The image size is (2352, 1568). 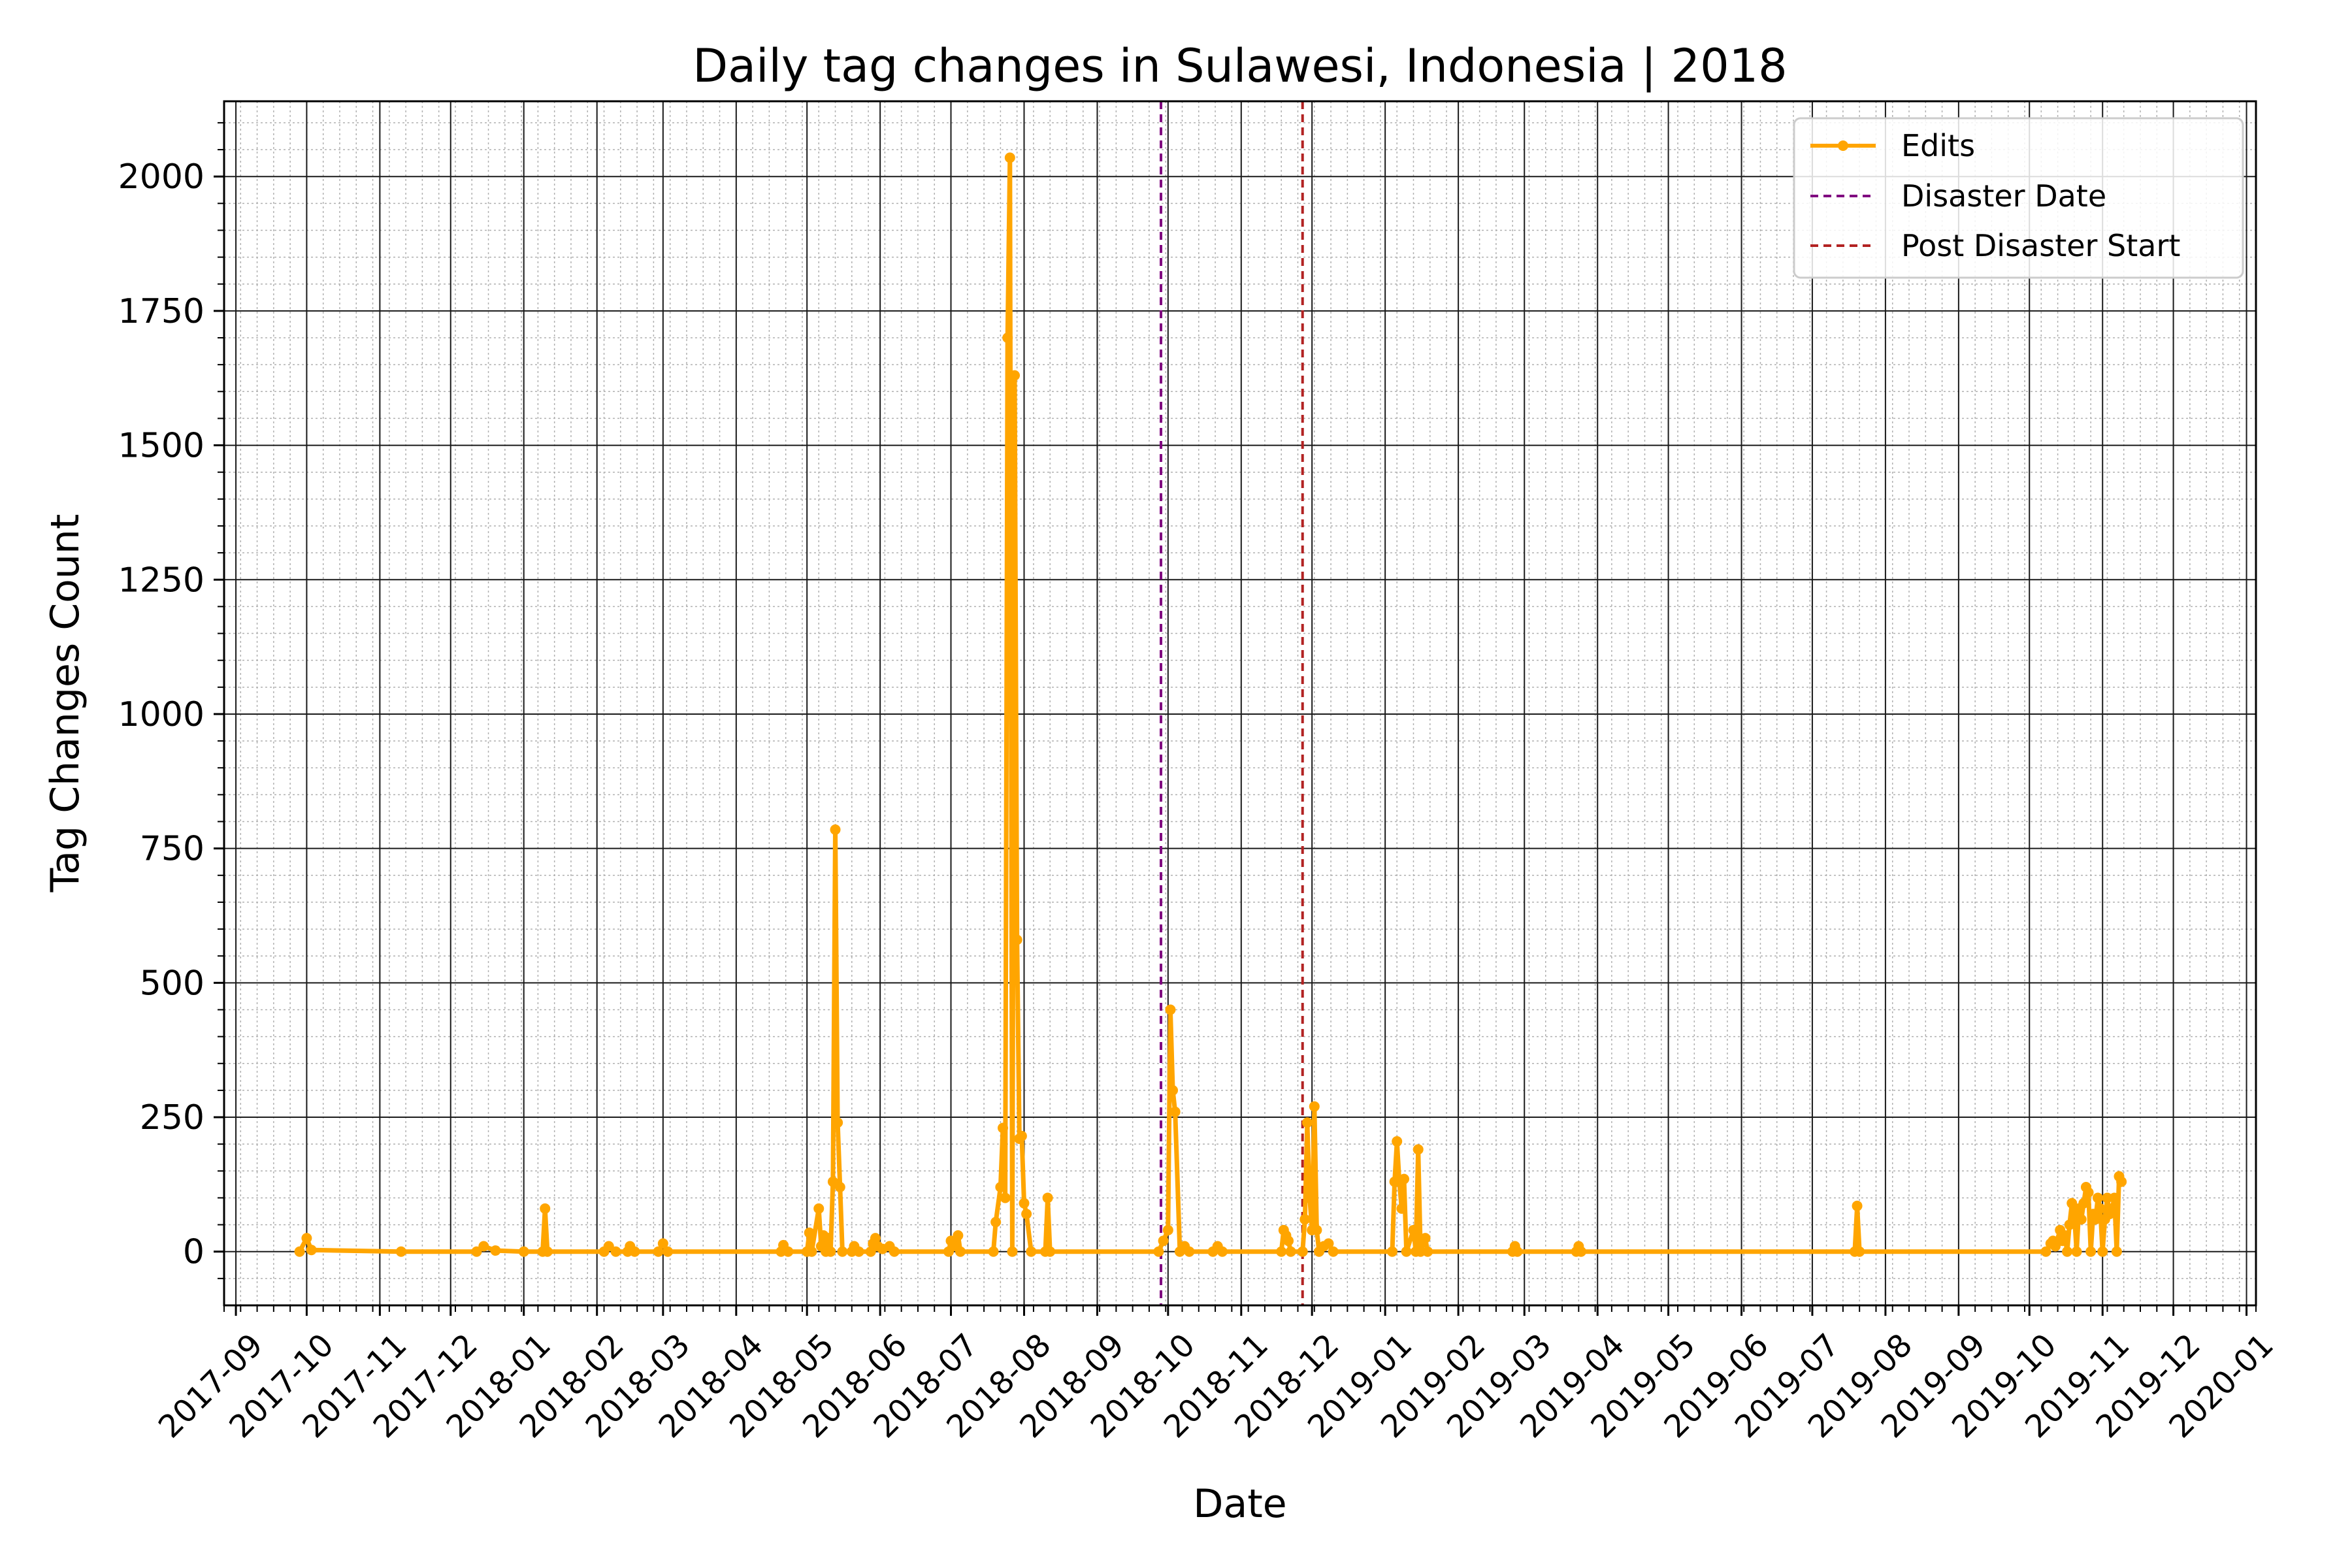 I want to click on y-tick-label: 1750, so click(x=161, y=311).